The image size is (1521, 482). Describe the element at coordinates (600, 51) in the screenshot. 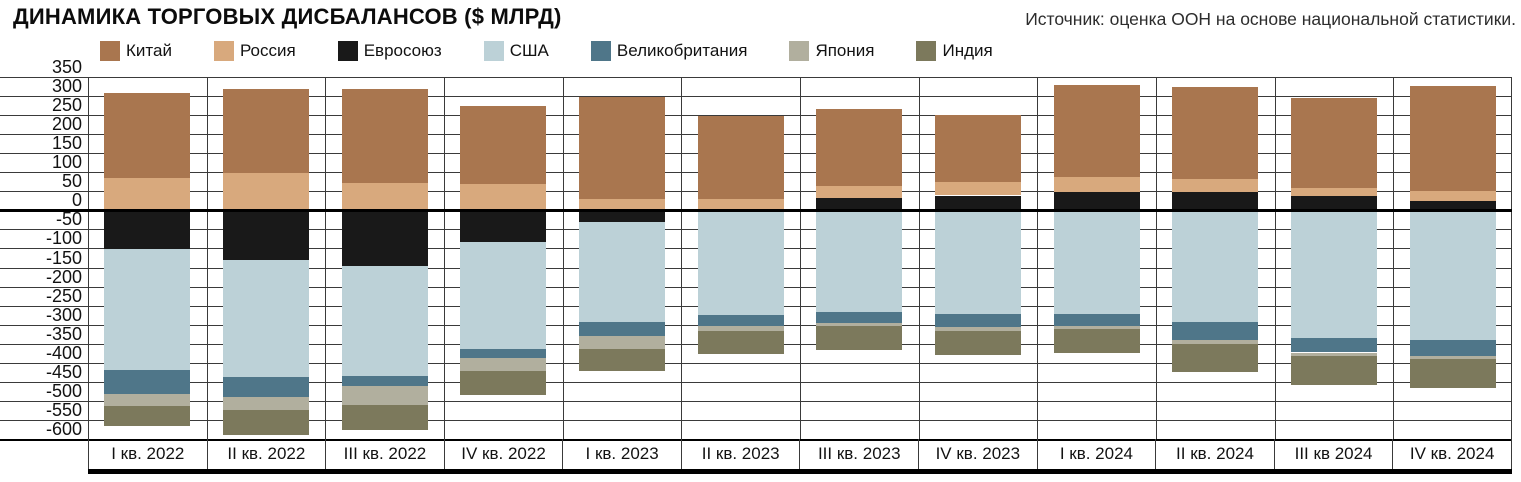

I see `legend-swatch-uk` at that location.